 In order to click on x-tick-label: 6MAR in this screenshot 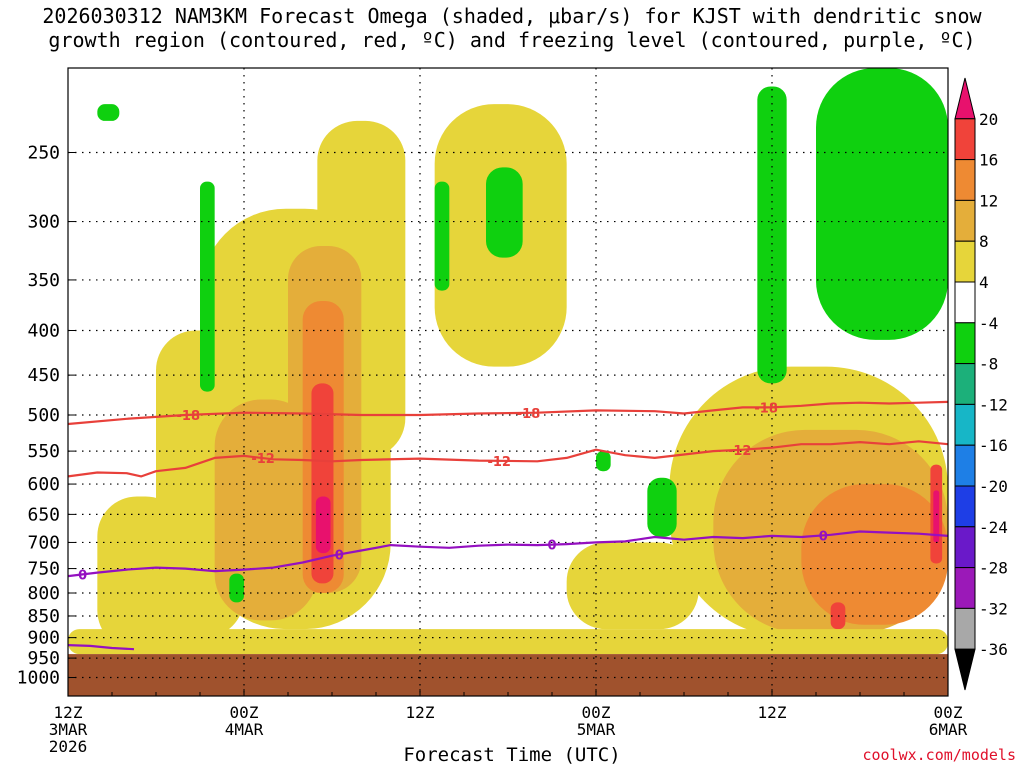, I will do `click(948, 729)`.